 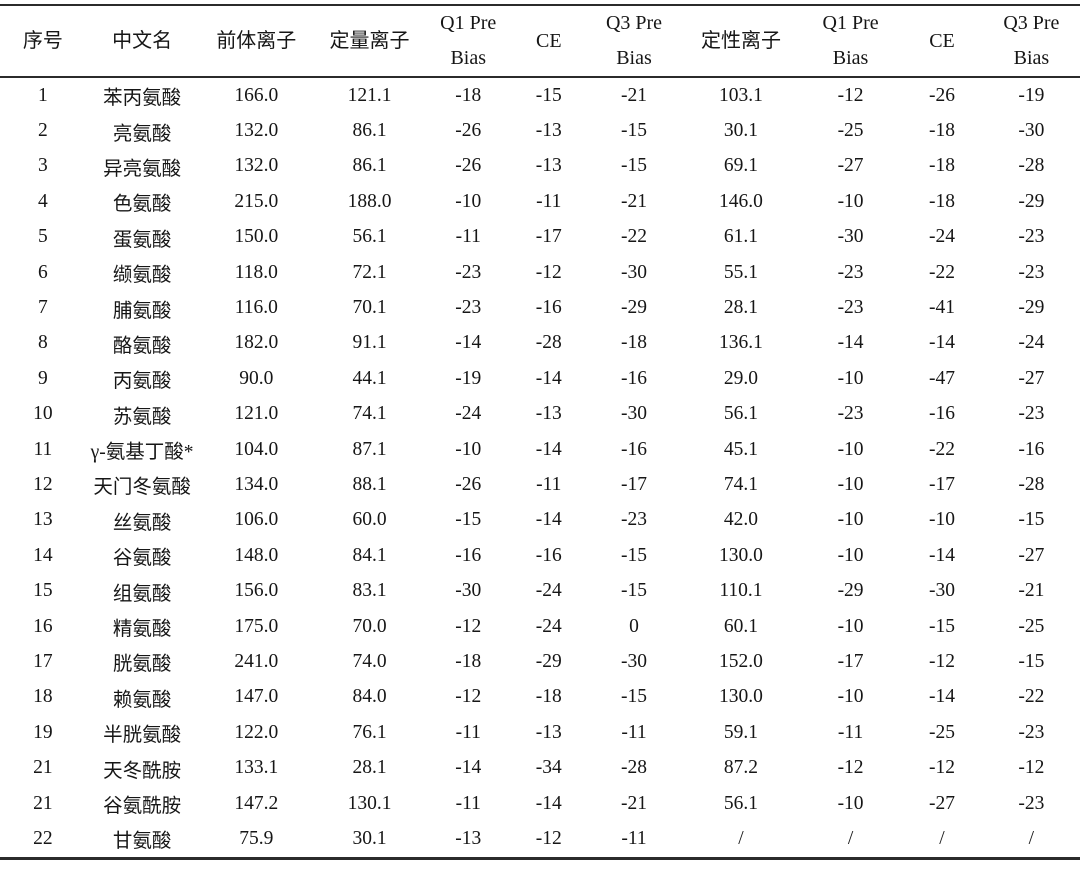 I want to click on cell-q1_pre_bias_1: -14, so click(x=468, y=343).